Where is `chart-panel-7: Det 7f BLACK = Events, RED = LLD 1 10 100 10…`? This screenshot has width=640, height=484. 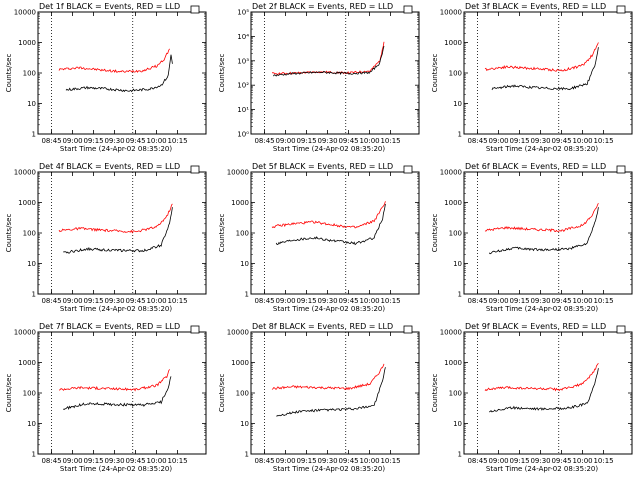 chart-panel-7: Det 7f BLACK = Events, RED = LLD 1 10 100 10… is located at coordinates (106, 397).